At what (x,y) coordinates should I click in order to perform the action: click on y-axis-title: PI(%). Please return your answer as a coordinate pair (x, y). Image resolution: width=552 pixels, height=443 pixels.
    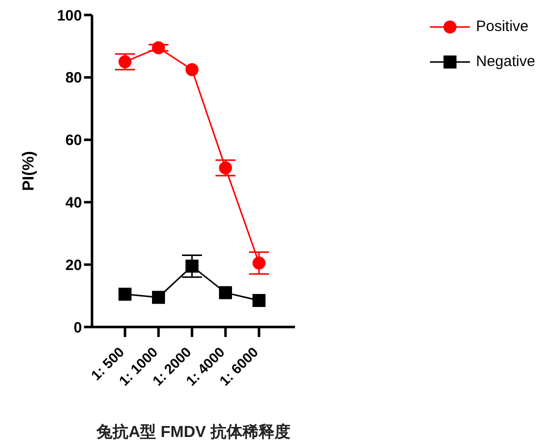
    Looking at the image, I should click on (29, 171).